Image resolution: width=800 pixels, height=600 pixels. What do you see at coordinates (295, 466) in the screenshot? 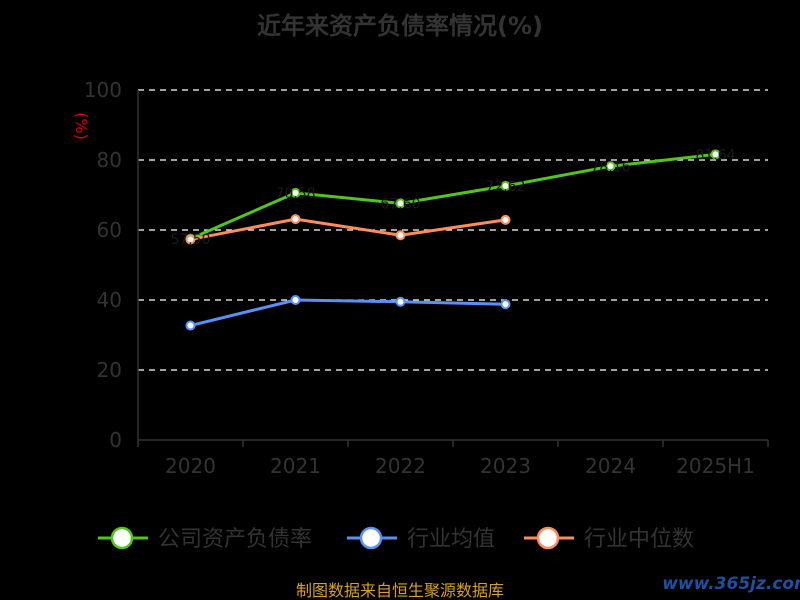
I see `x-tick-label: 2021` at bounding box center [295, 466].